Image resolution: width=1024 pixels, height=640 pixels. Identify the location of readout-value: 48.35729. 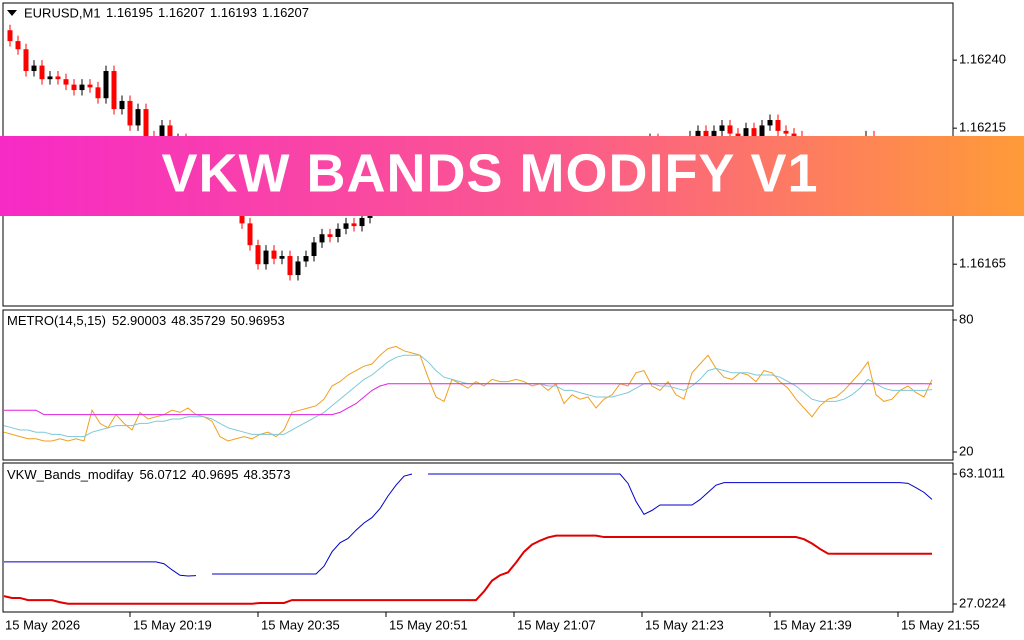
(198, 320).